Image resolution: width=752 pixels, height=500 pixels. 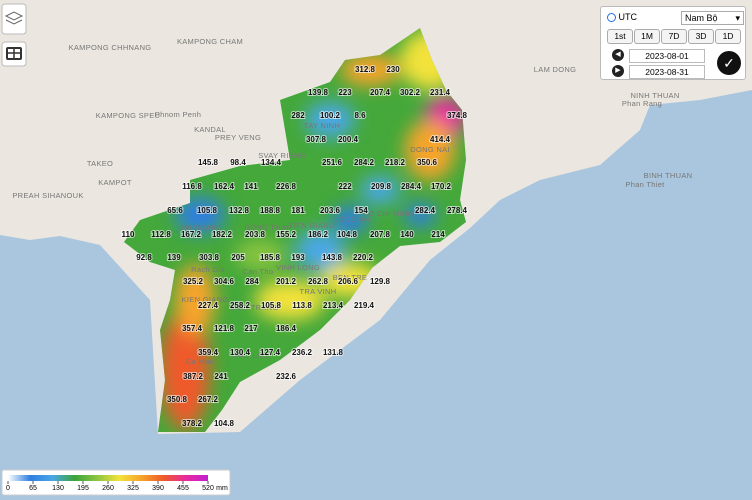 What do you see at coordinates (430, 149) in the screenshot?
I see `place-label: DONG NAI` at bounding box center [430, 149].